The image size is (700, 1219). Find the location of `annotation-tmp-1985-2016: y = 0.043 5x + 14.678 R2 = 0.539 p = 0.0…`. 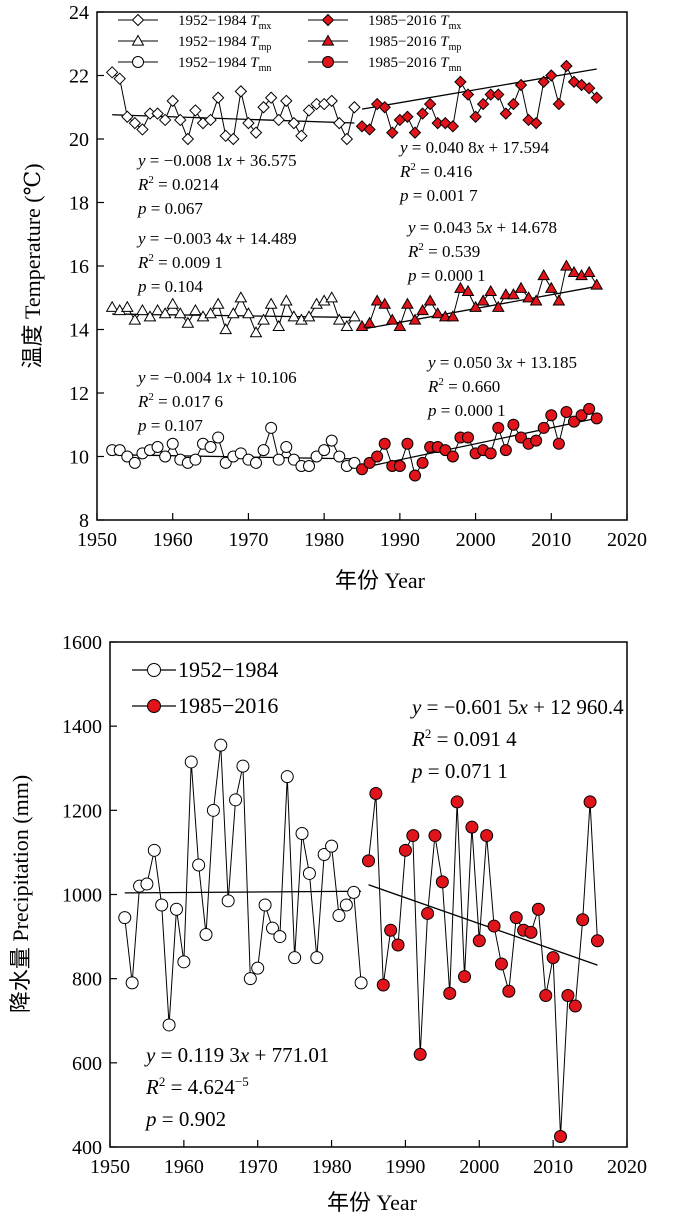

annotation-tmp-1985-2016: y = 0.043 5x + 14.678 R2 = 0.539 p = 0.0… is located at coordinates (481, 251).